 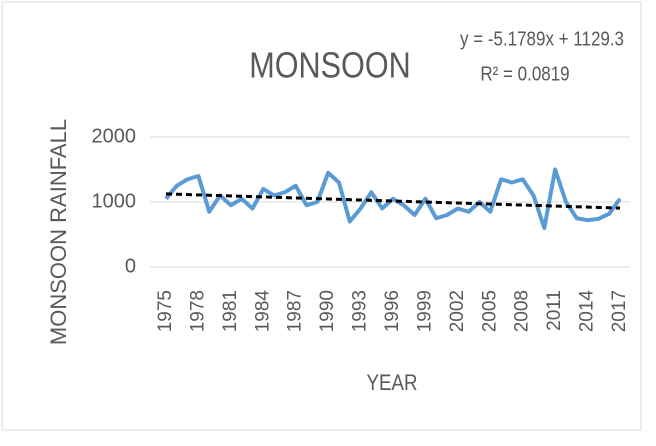 What do you see at coordinates (230, 311) in the screenshot?
I see `x-tick-label: 1981` at bounding box center [230, 311].